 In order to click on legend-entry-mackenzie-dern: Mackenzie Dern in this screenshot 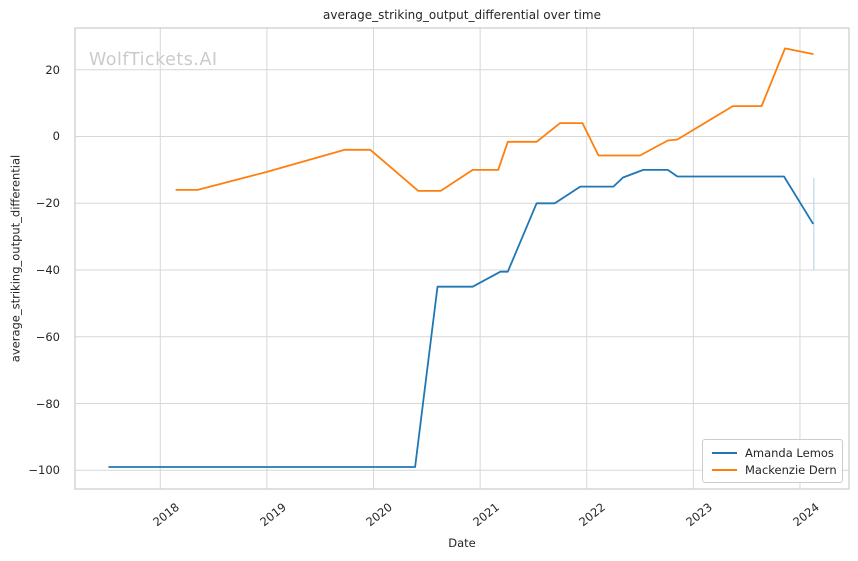, I will do `click(772, 469)`.